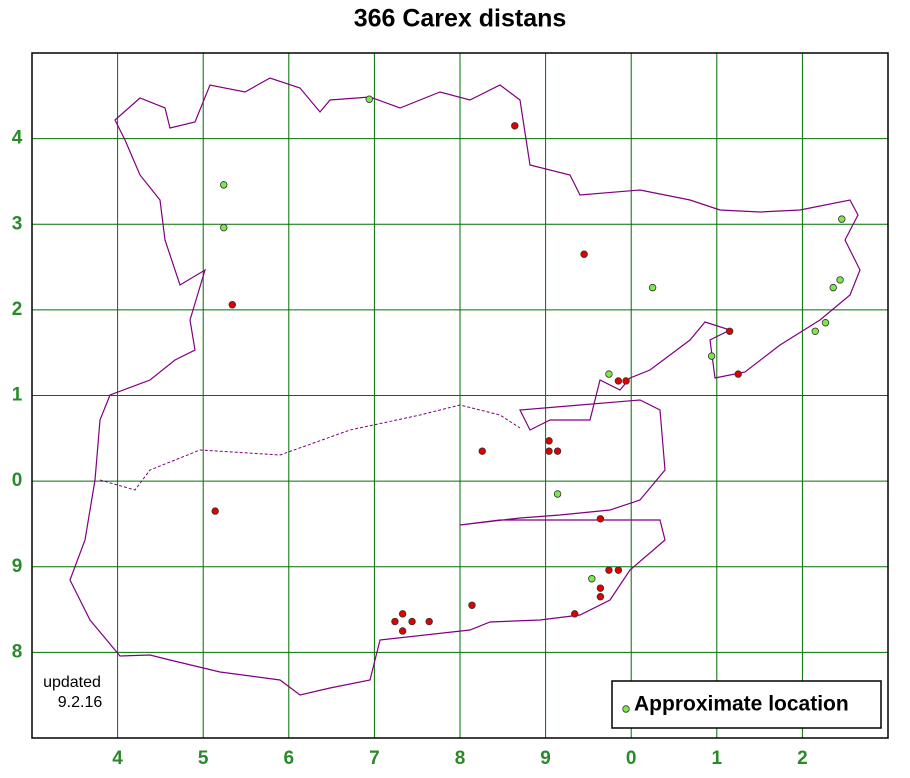 The image size is (910, 778). Describe the element at coordinates (17, 651) in the screenshot. I see `y-tick-label: 8` at that location.